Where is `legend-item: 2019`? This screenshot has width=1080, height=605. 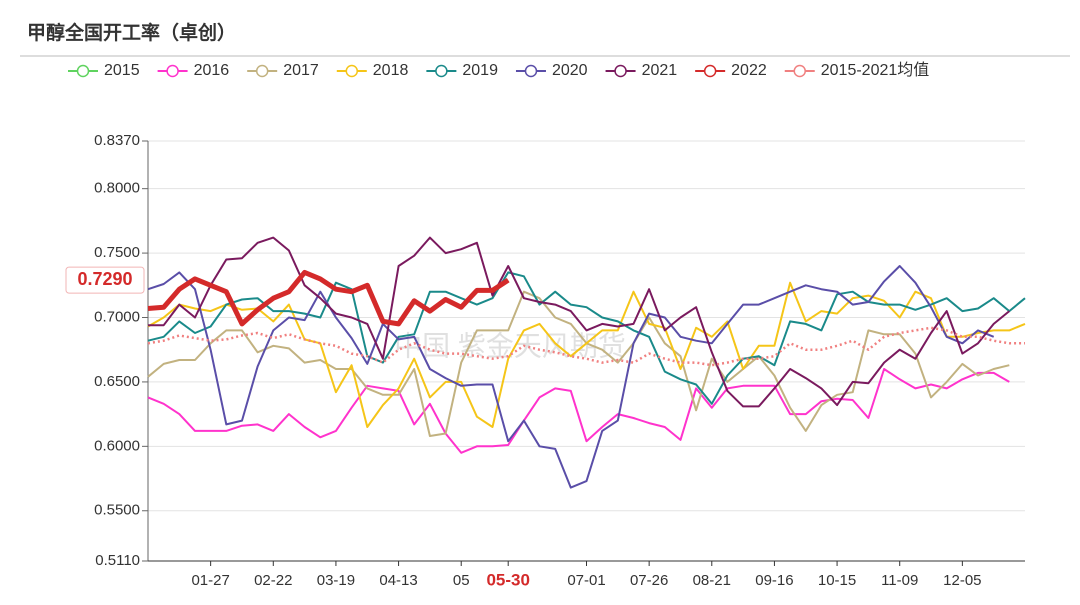
legend-item: 2019 is located at coordinates (462, 70).